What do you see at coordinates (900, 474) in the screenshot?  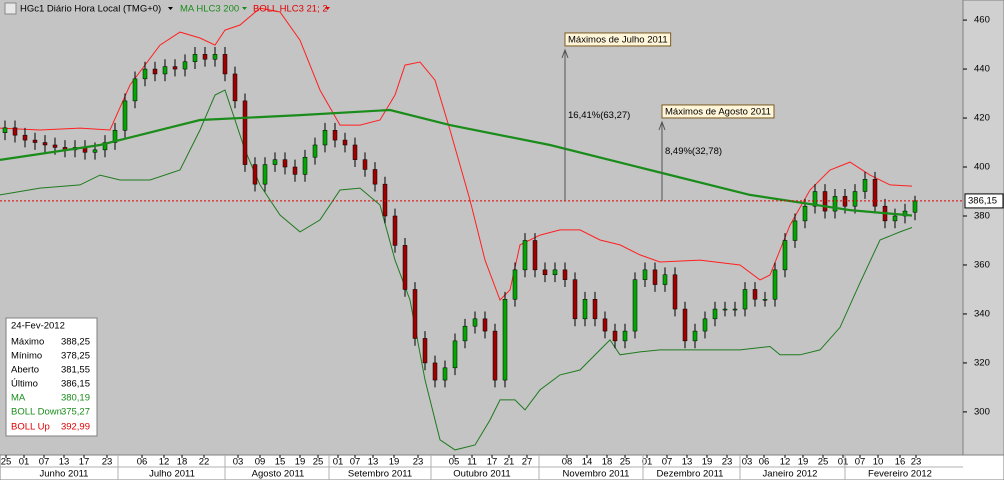 I see `month-label: Fevereiro 2012` at bounding box center [900, 474].